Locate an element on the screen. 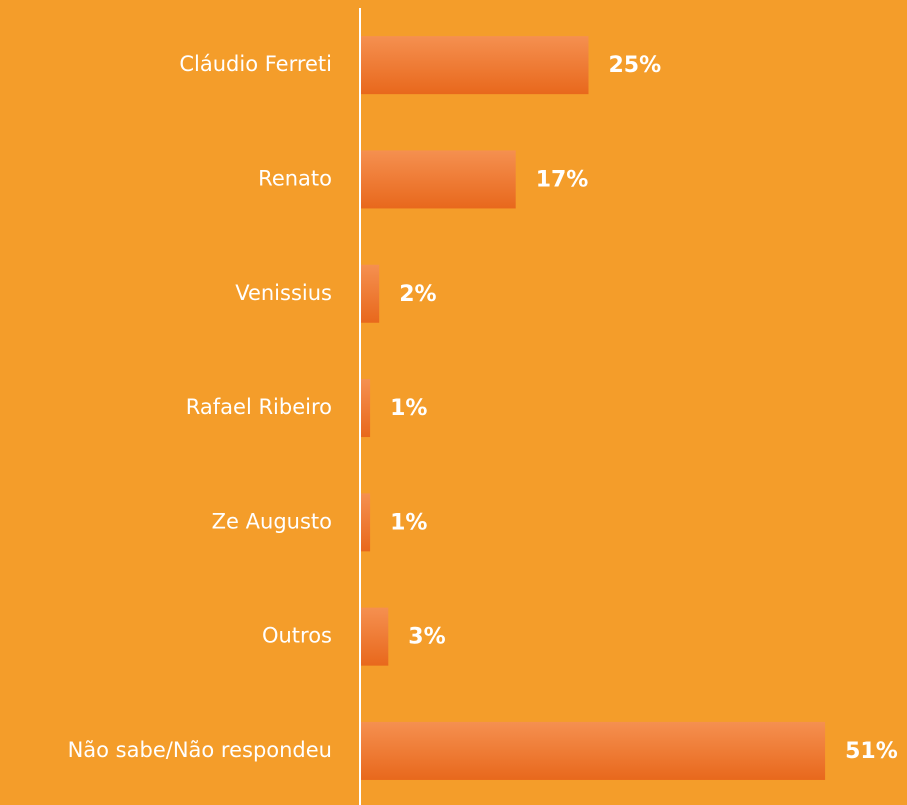 Image resolution: width=907 pixels, height=805 pixels. category-label: Cláudio Ferreti is located at coordinates (255, 64).